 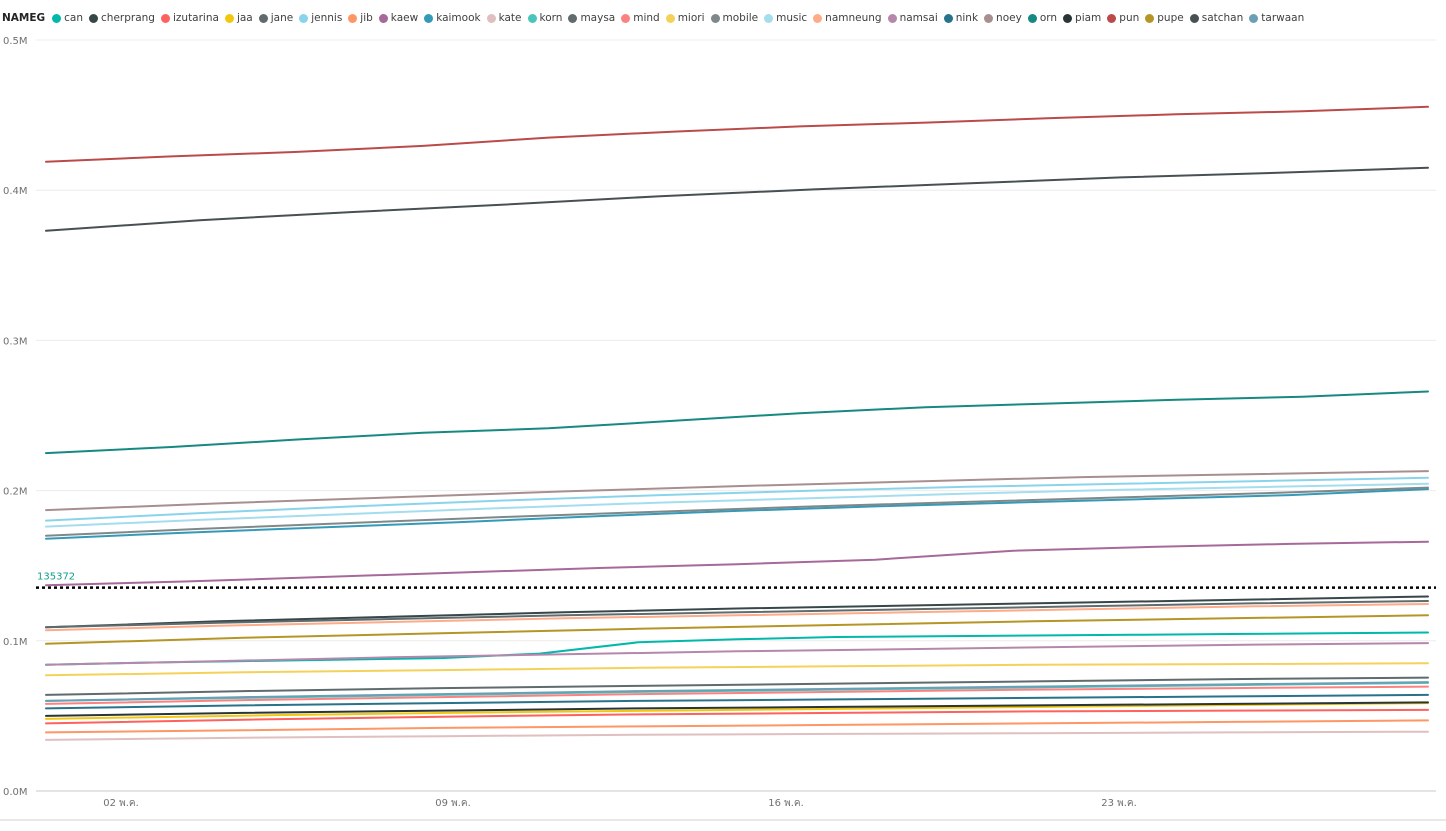 I want to click on series-line-pun, so click(x=737, y=134).